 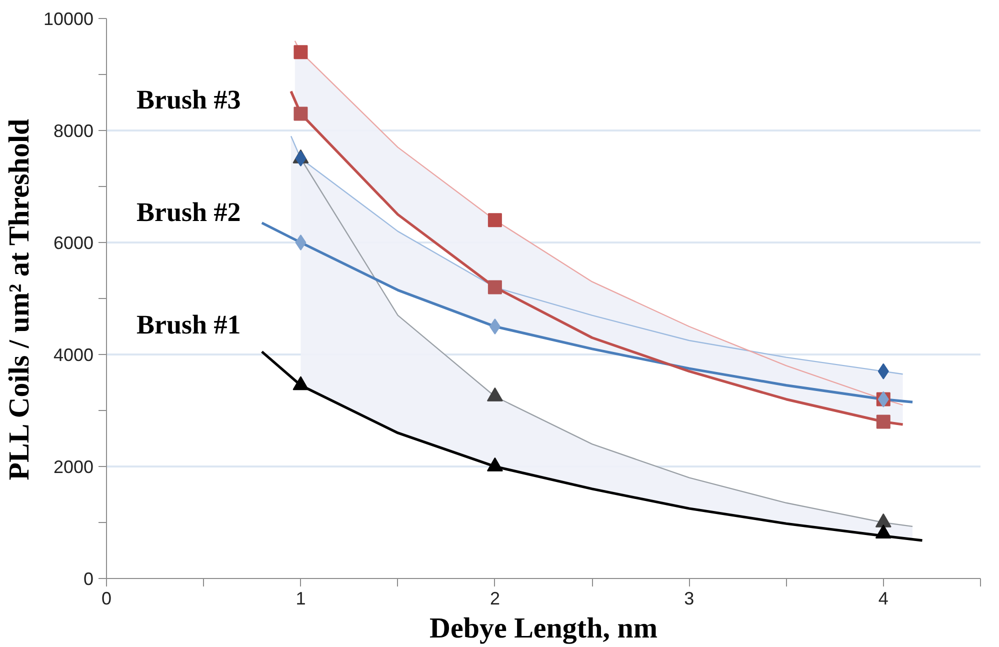 What do you see at coordinates (73, 355) in the screenshot?
I see `y-tick-label: 4000` at bounding box center [73, 355].